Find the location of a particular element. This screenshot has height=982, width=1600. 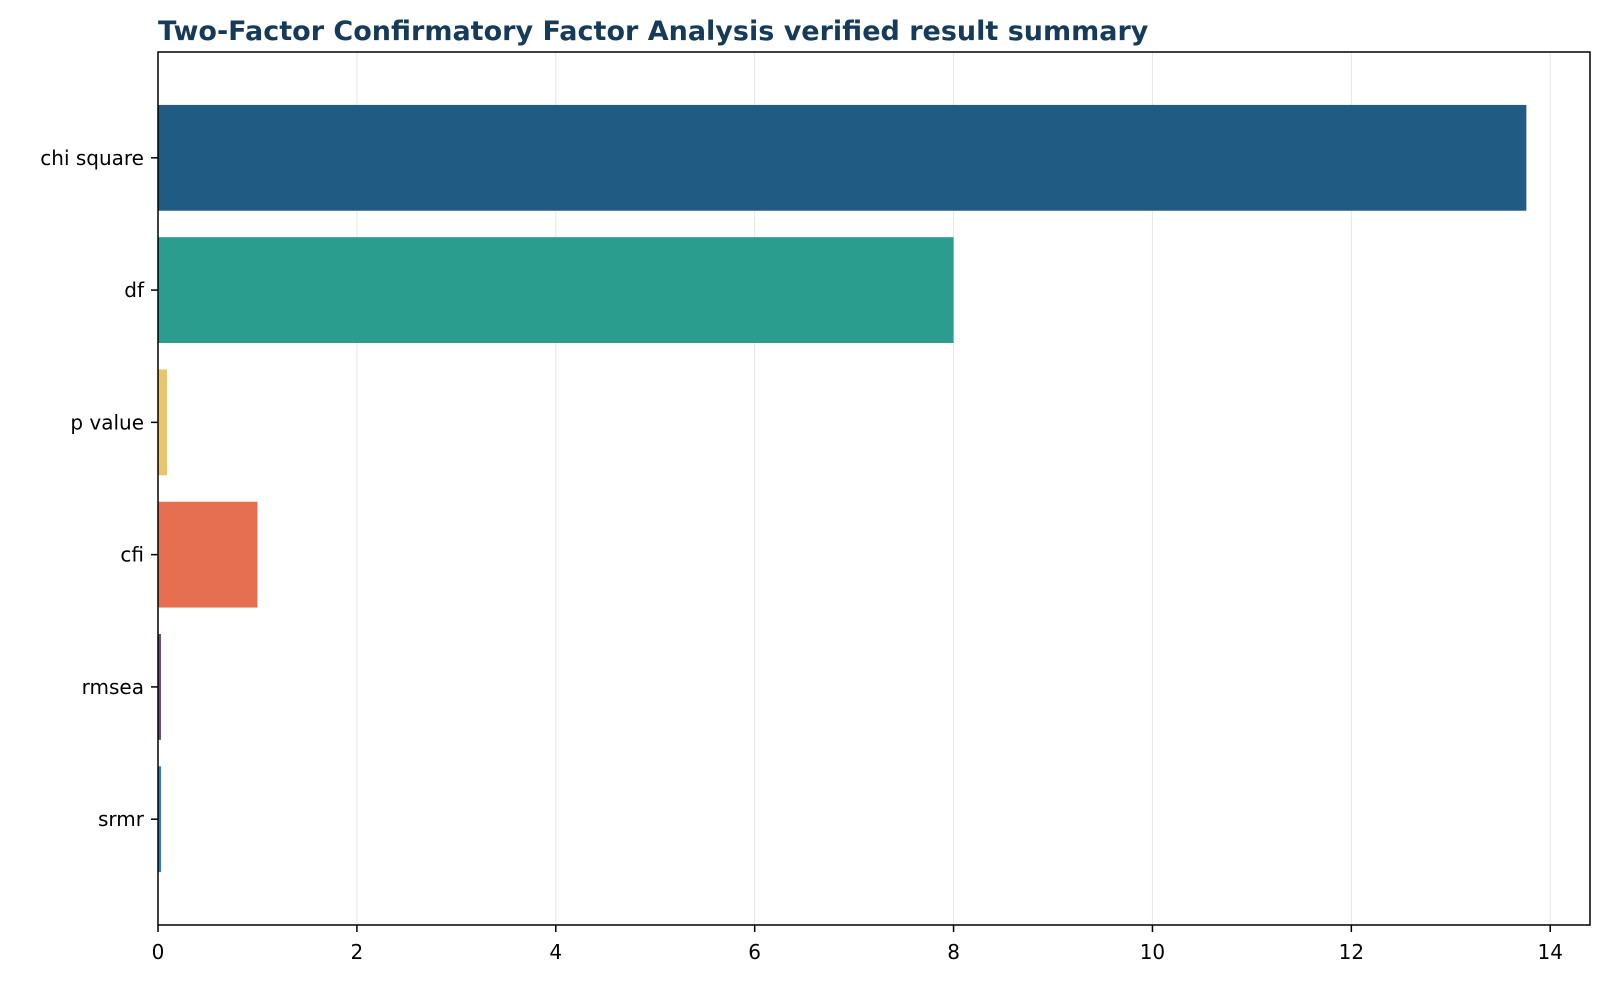

x-tick-label: 12 is located at coordinates (1351, 952).